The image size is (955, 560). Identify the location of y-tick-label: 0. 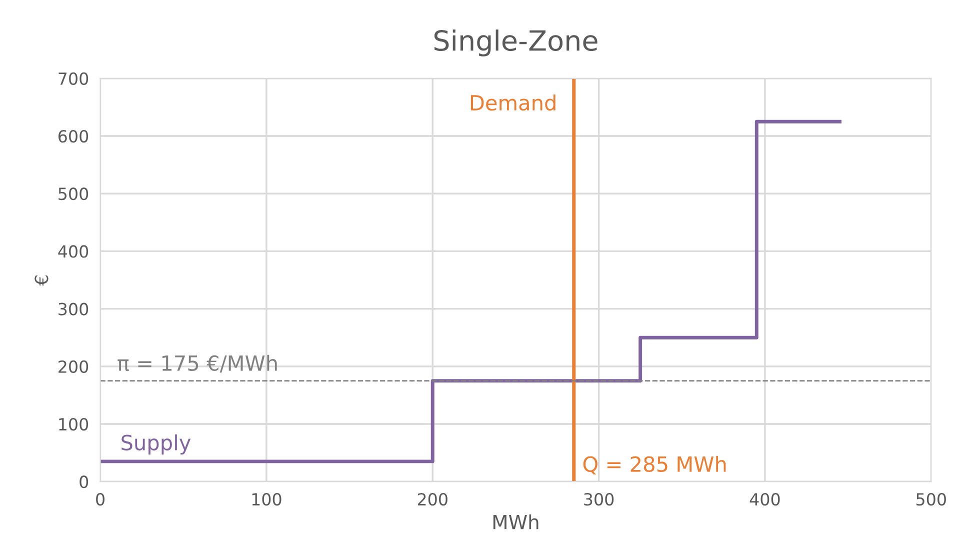
(84, 482).